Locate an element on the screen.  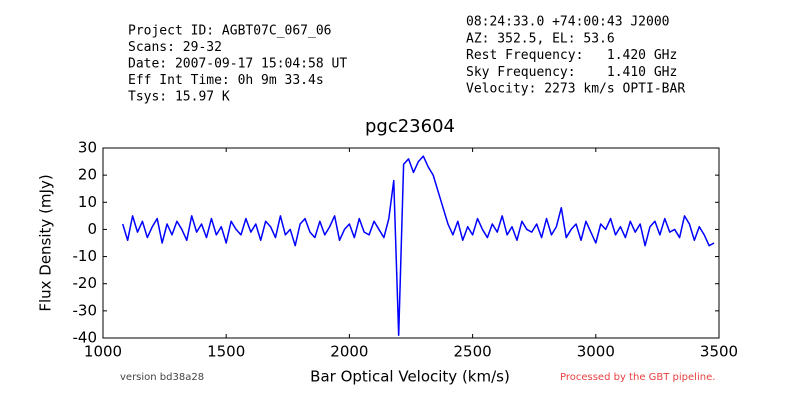
y-tick-label: 10 is located at coordinates (87, 202).